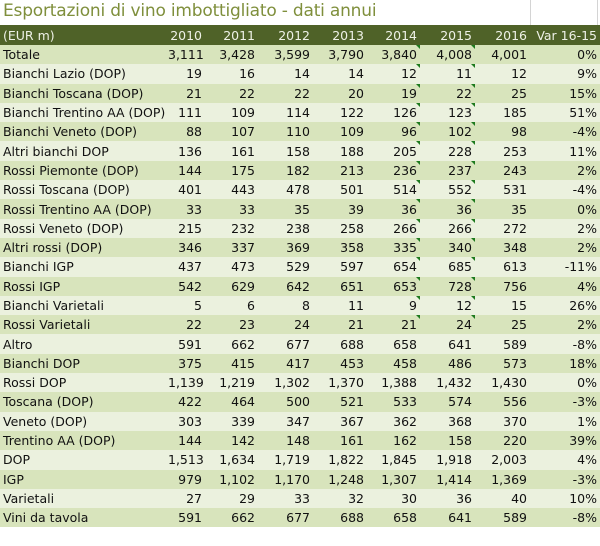 The height and width of the screenshot is (546, 600). I want to click on value-cell: 473, so click(231, 267).